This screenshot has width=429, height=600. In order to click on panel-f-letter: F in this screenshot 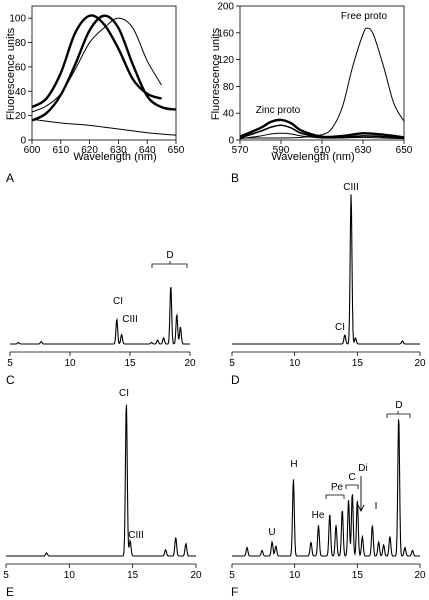, I will do `click(234, 592)`.